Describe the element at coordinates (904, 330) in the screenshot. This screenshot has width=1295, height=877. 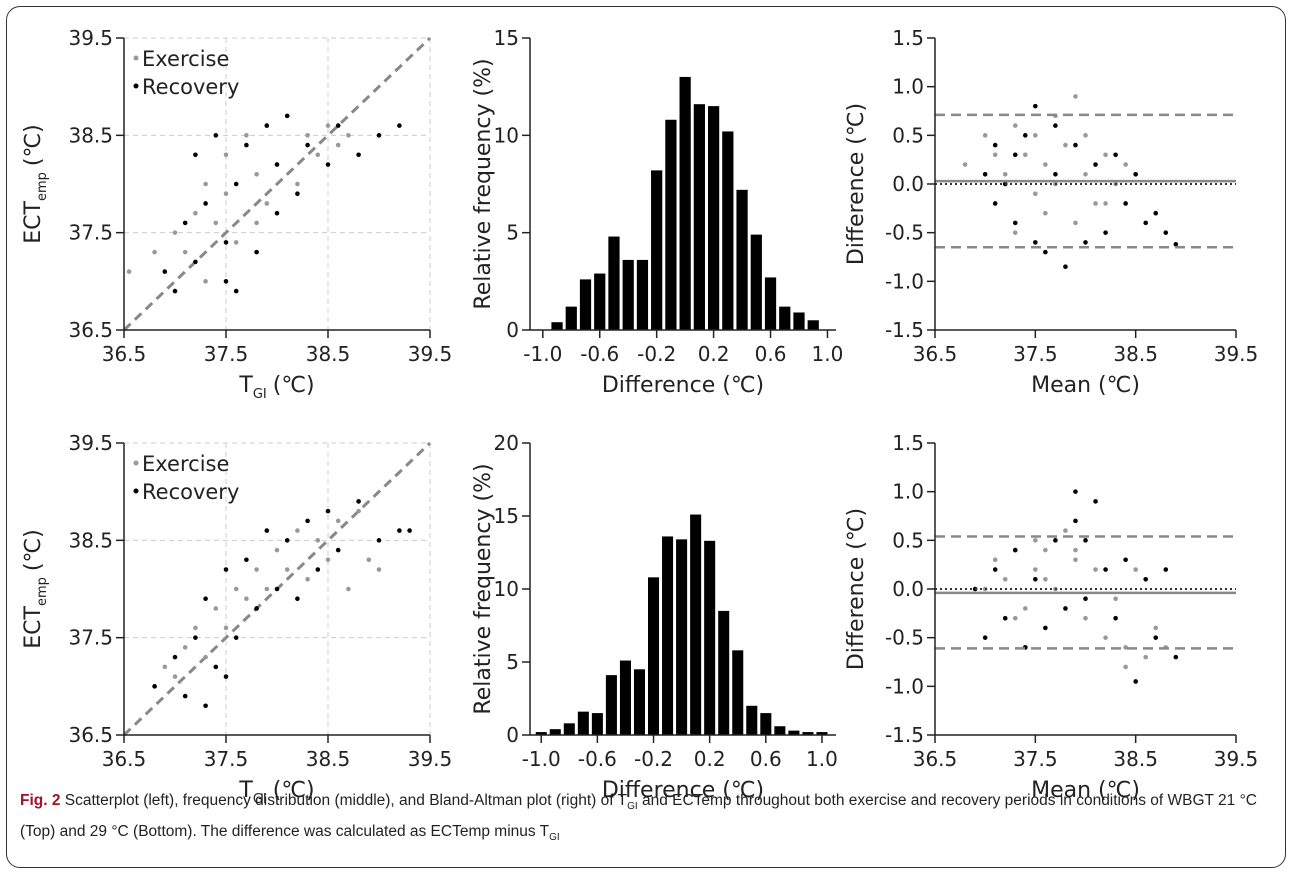
I see `y-tick-label: -1.5` at that location.